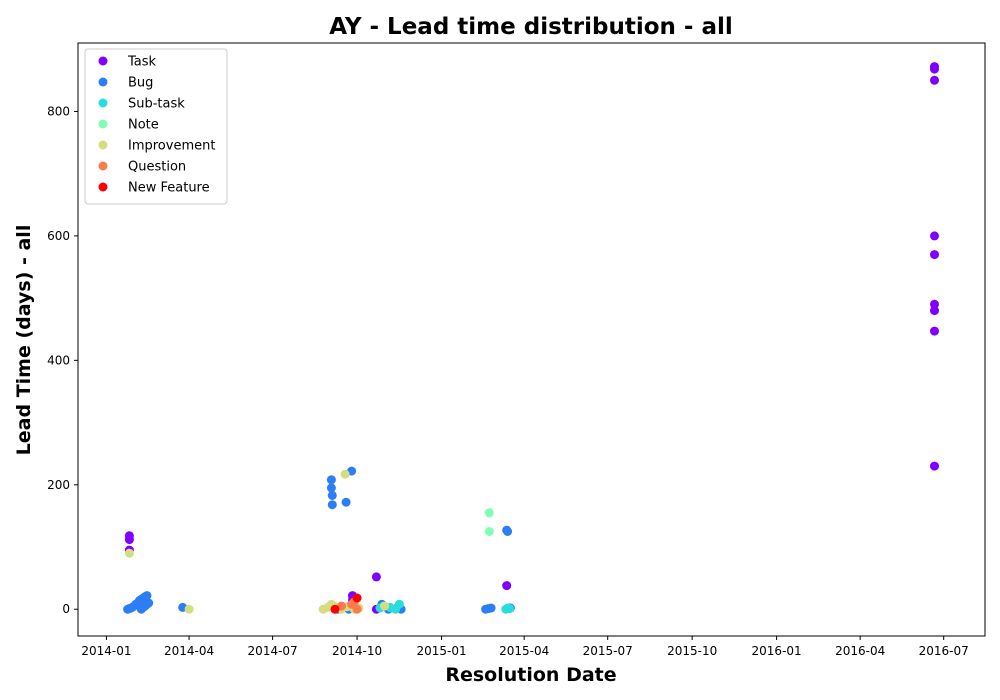  I want to click on x-tick-label: 2015-07, so click(608, 651).